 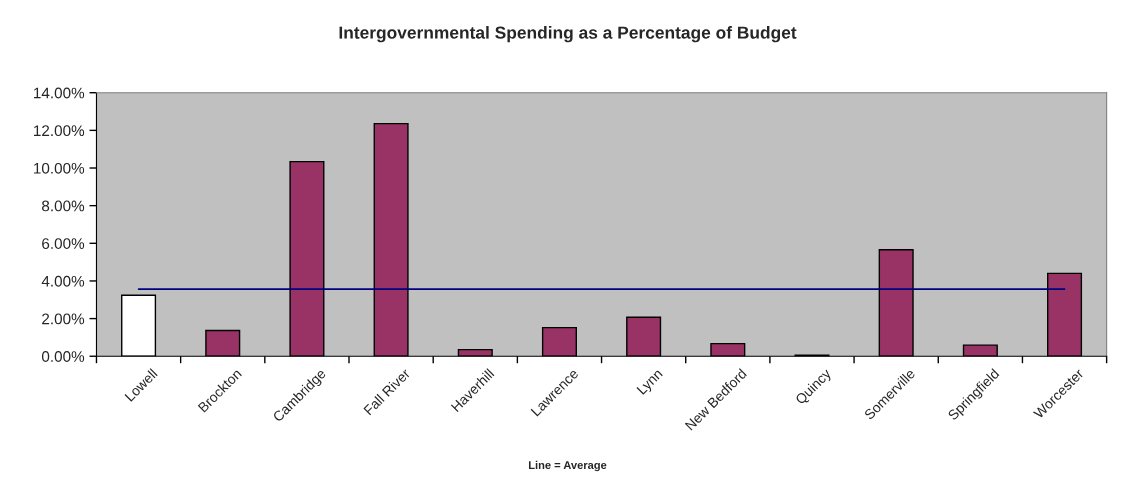 I want to click on y-tick-label: 10.00%, so click(x=59, y=168).